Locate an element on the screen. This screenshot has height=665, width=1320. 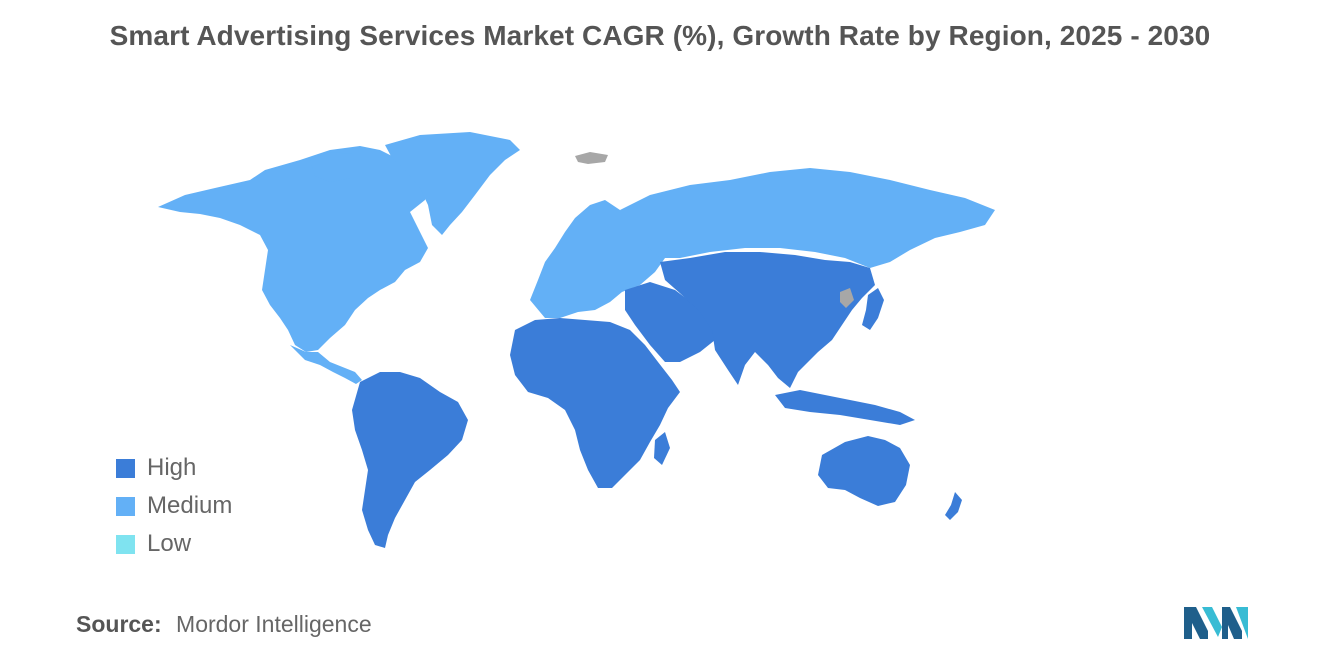
mordor-intelligence-logo-icon is located at coordinates (1216, 623).